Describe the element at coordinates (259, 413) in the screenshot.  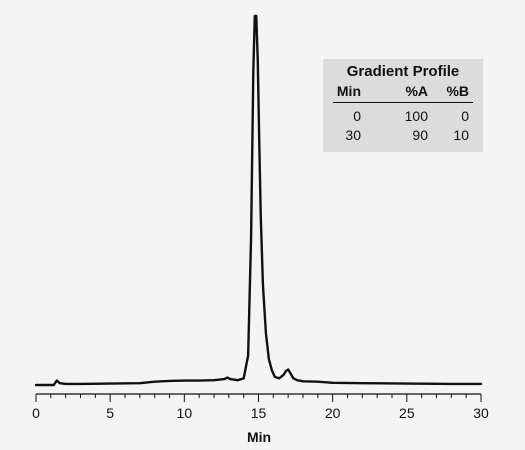
I see `x-tick-label: 15` at that location.